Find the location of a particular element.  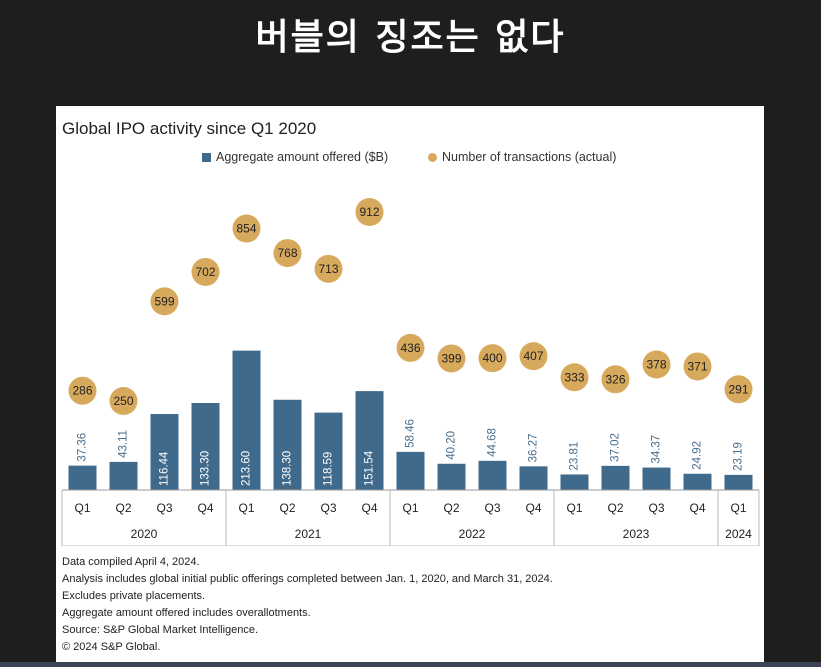

transaction-value-label: 436 is located at coordinates (410, 348).